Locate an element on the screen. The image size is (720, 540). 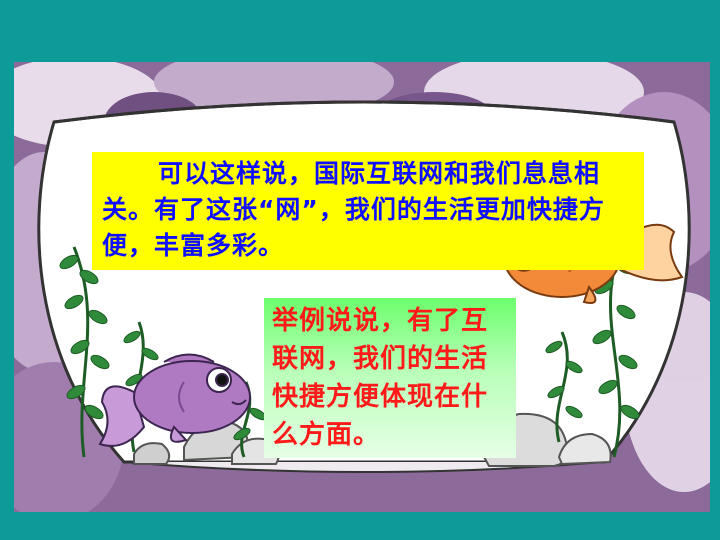
question-box: 举例说说，有了互联网，我们的生活快捷方便体现在什么方面。 is located at coordinates (390, 378).